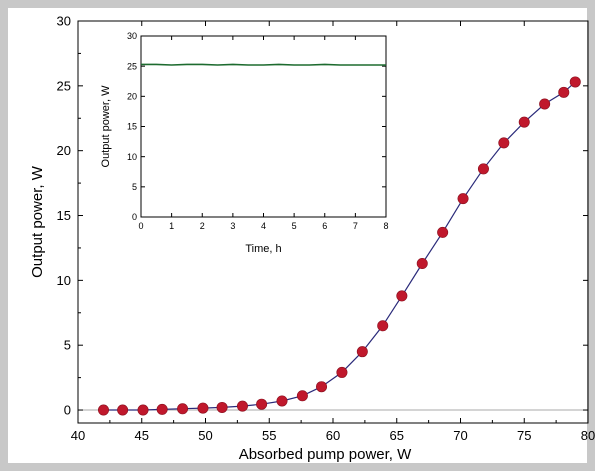 Image resolution: width=595 pixels, height=471 pixels. Describe the element at coordinates (67, 345) in the screenshot. I see `y-tick-label: 5` at that location.